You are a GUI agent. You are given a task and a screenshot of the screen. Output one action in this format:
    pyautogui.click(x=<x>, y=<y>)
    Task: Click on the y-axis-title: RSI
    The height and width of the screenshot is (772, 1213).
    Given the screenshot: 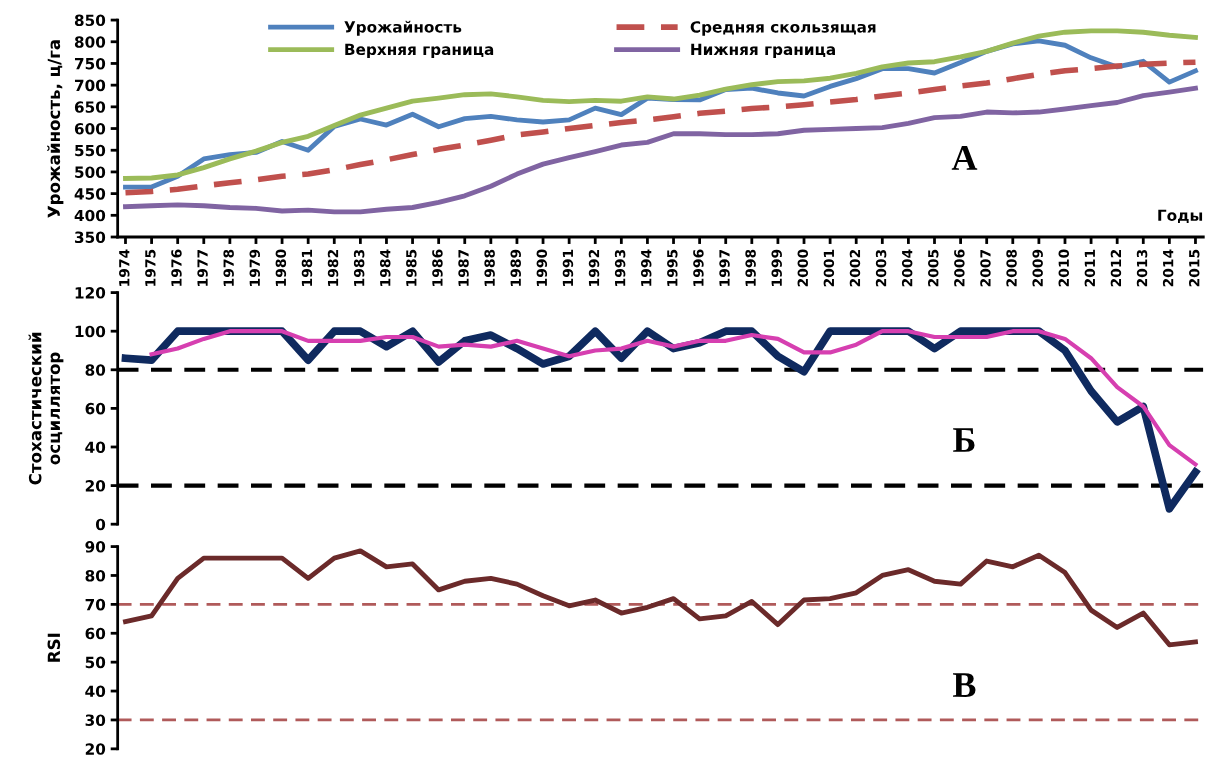 What is the action you would take?
    pyautogui.click(x=54, y=647)
    